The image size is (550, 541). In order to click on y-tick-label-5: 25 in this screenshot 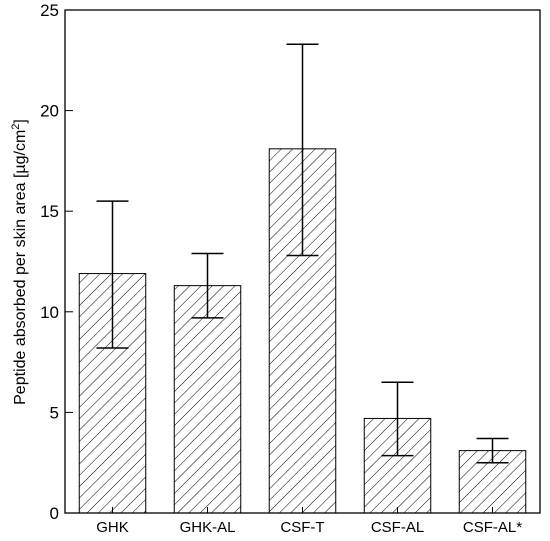, I will do `click(49, 10)`.